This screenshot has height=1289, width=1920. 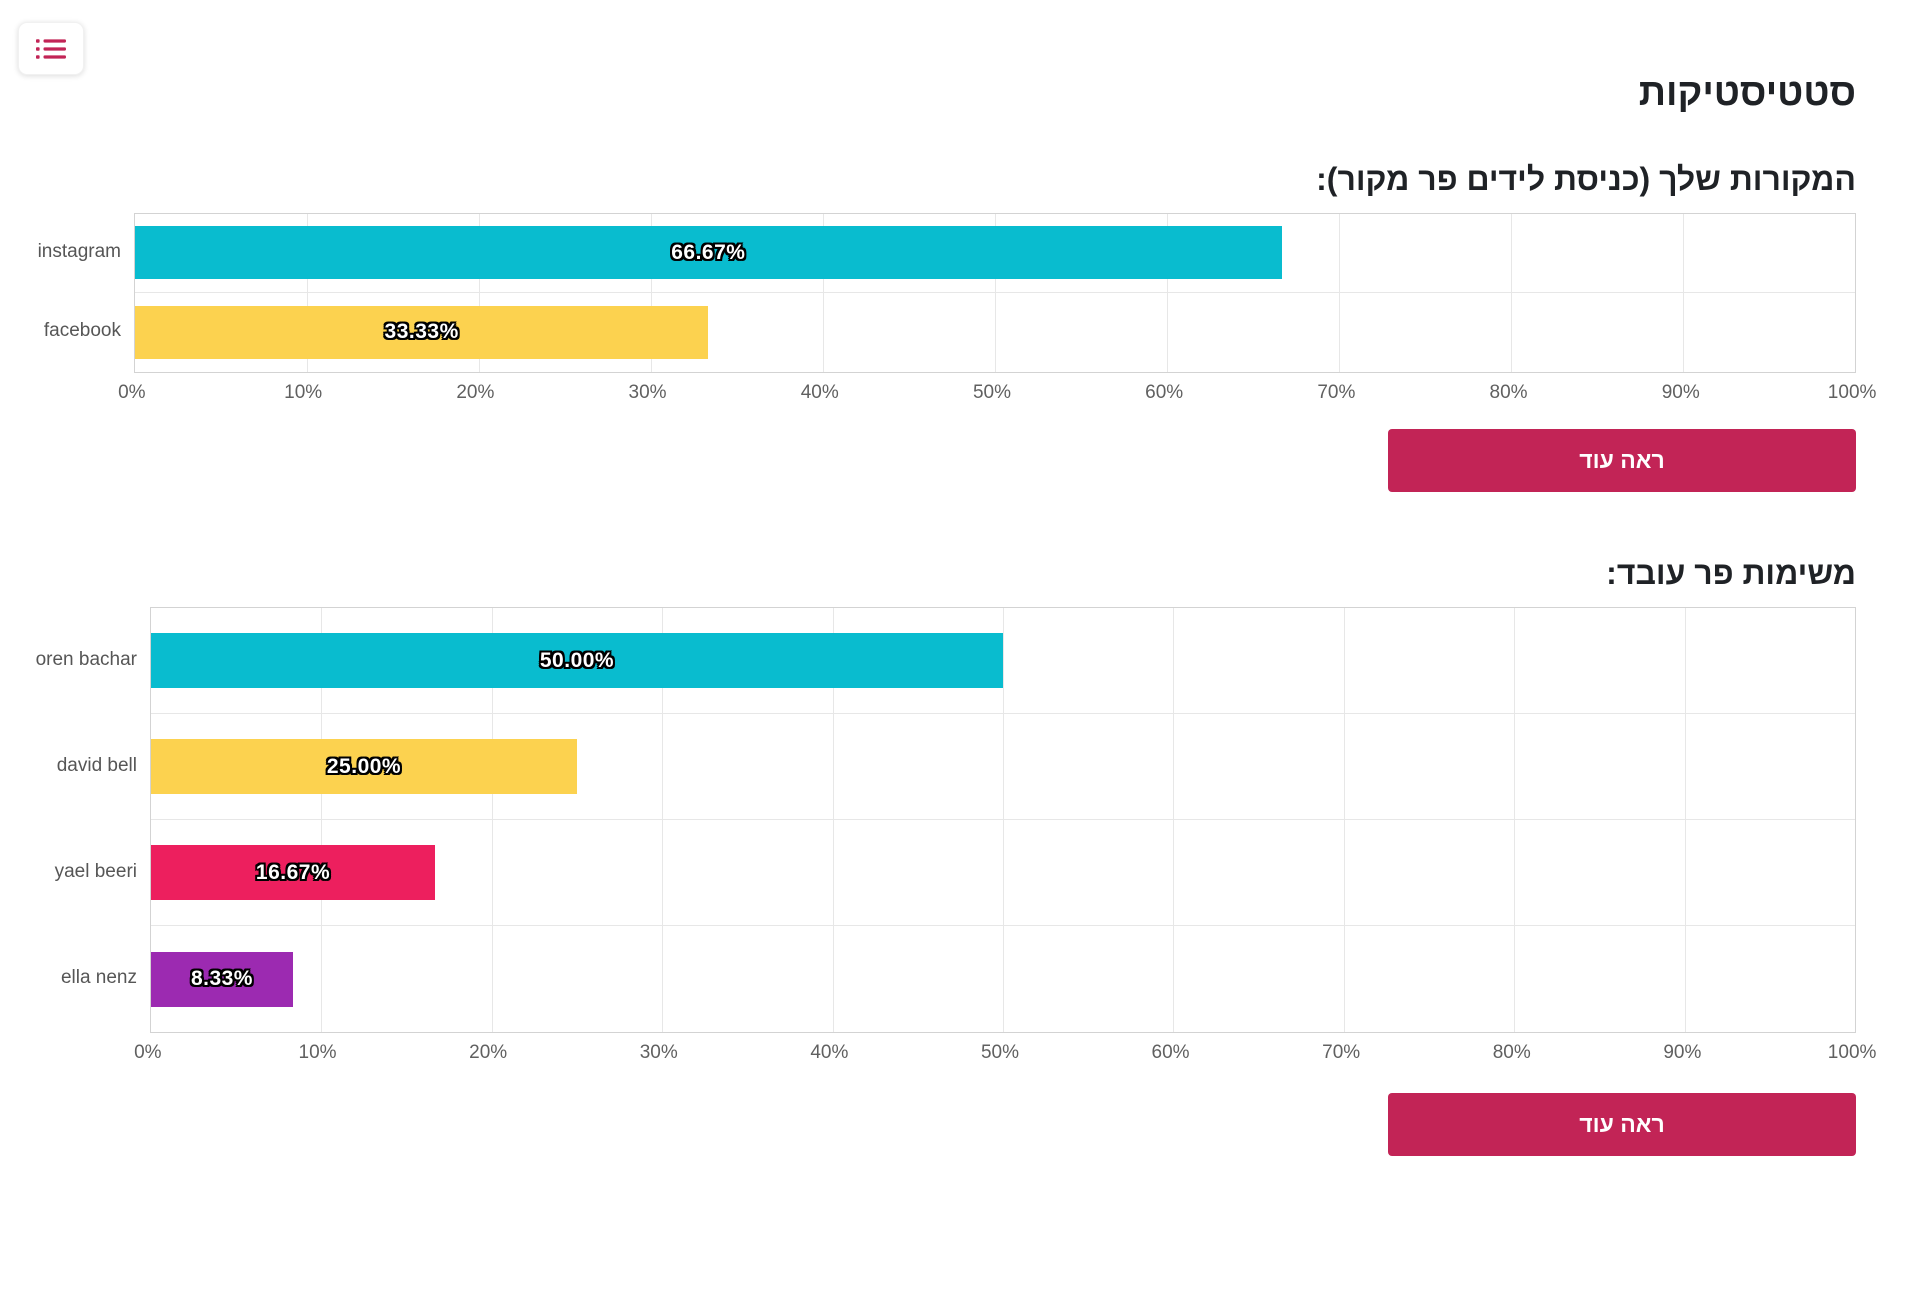 I want to click on menu-button, so click(x=51, y=48).